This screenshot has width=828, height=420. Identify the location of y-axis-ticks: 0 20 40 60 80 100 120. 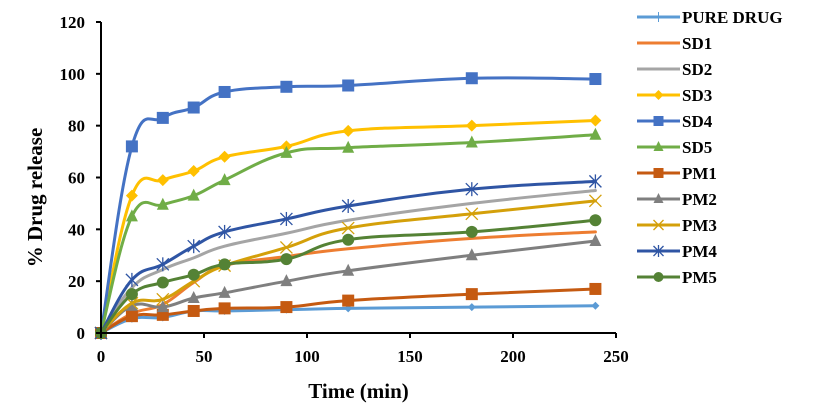
(80, 178).